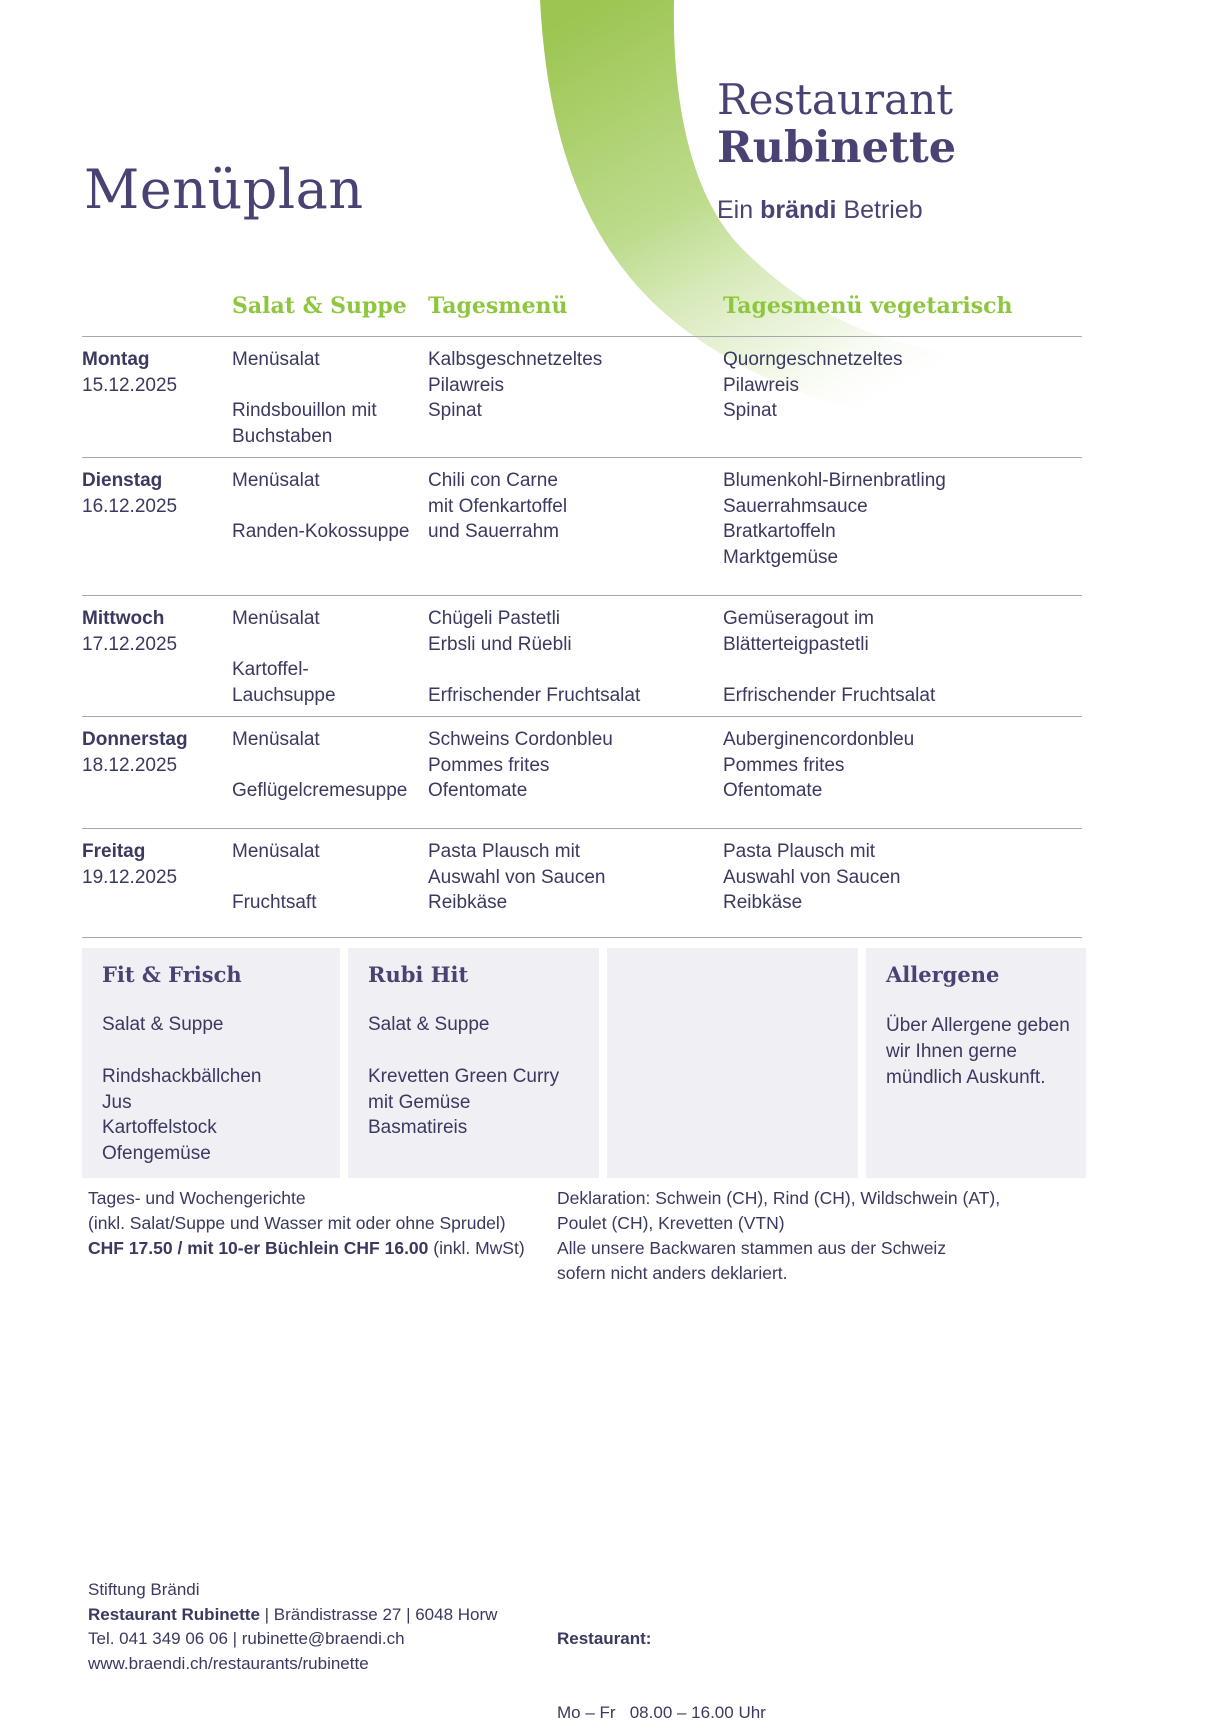 The image size is (1224, 1732). I want to click on text-line: Randen-Kokossuppe, so click(321, 531).